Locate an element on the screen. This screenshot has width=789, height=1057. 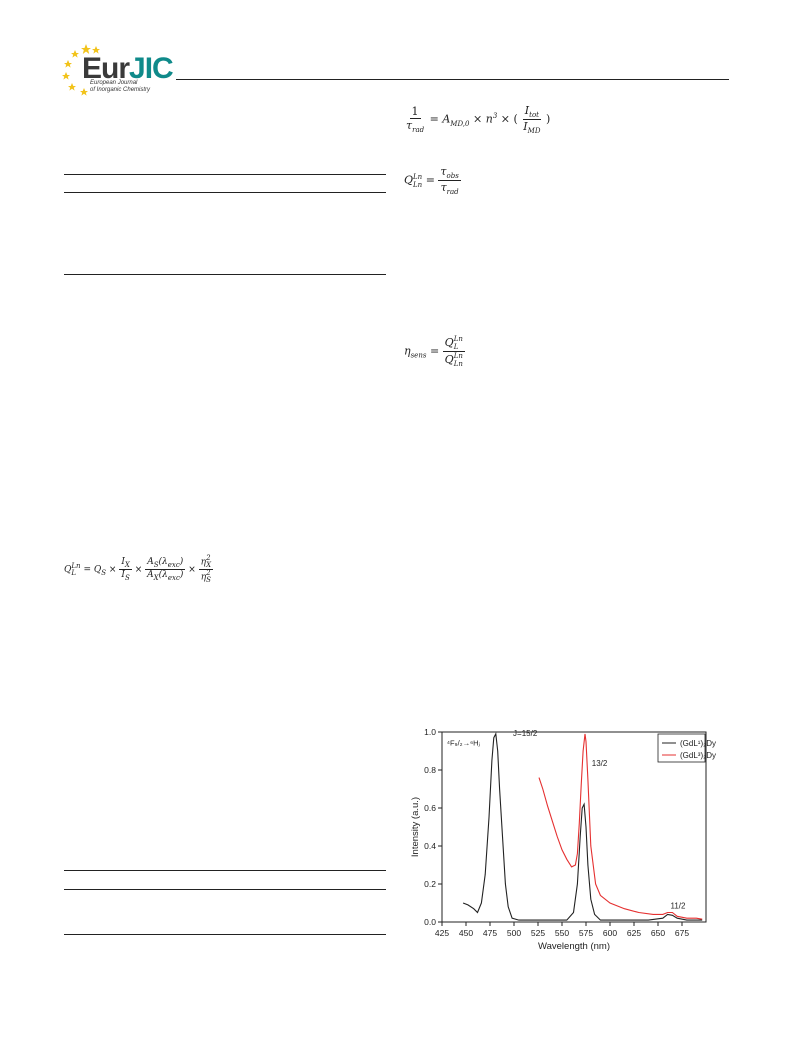
logo-text-jic: JIC is located at coordinates (151, 68).